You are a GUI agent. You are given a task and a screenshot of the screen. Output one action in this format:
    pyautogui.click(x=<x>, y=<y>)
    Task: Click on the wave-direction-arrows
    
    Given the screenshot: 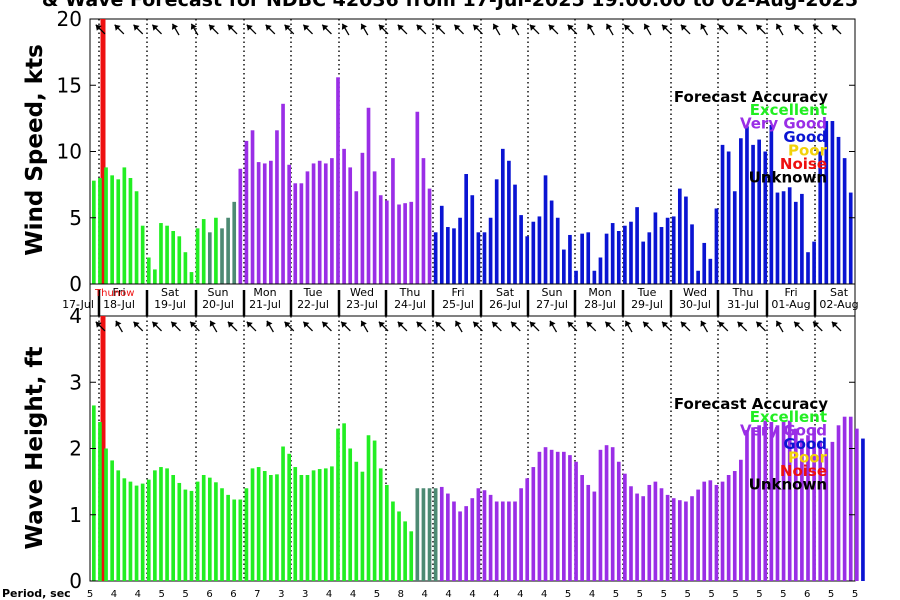 What is the action you would take?
    pyautogui.click(x=468, y=326)
    